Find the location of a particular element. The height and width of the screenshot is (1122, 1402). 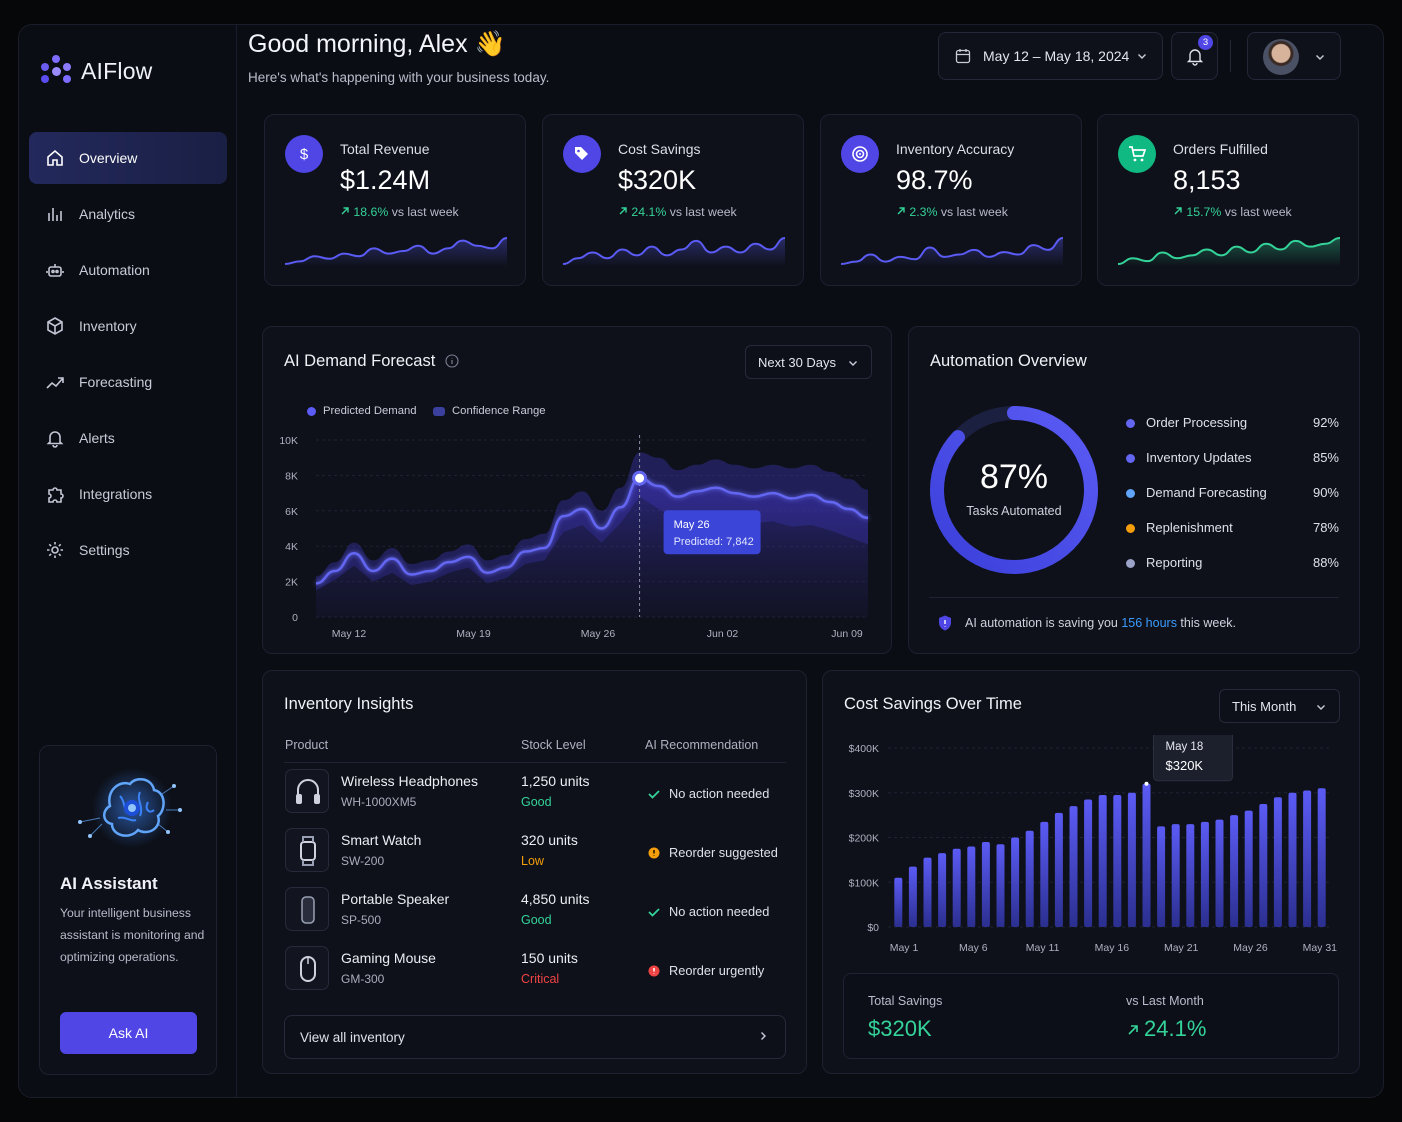

total-savings-value: $320K is located at coordinates (900, 1028).